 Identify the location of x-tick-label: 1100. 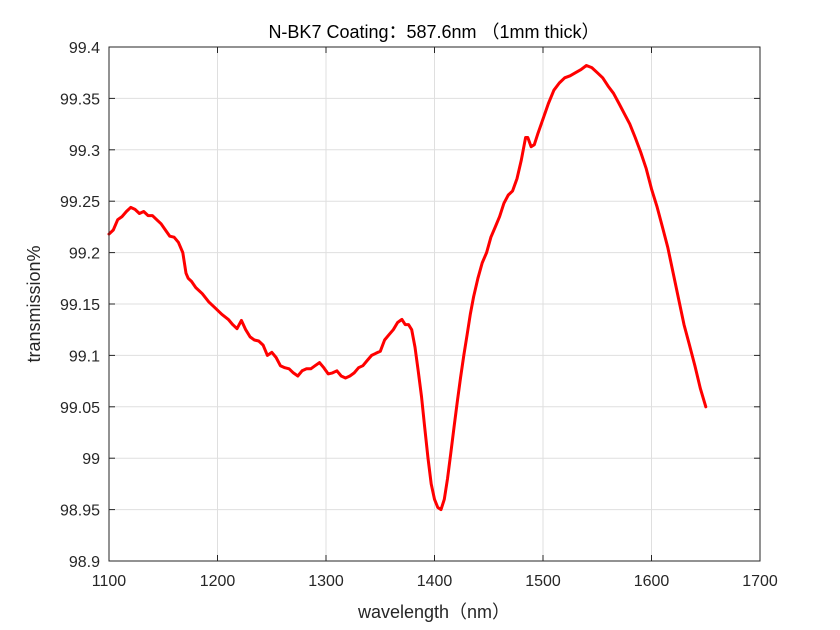
(109, 581).